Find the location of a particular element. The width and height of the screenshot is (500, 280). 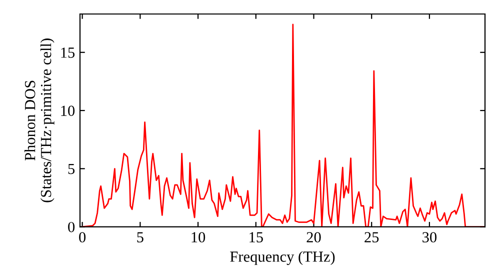

y-tick-label: 15 is located at coordinates (68, 53).